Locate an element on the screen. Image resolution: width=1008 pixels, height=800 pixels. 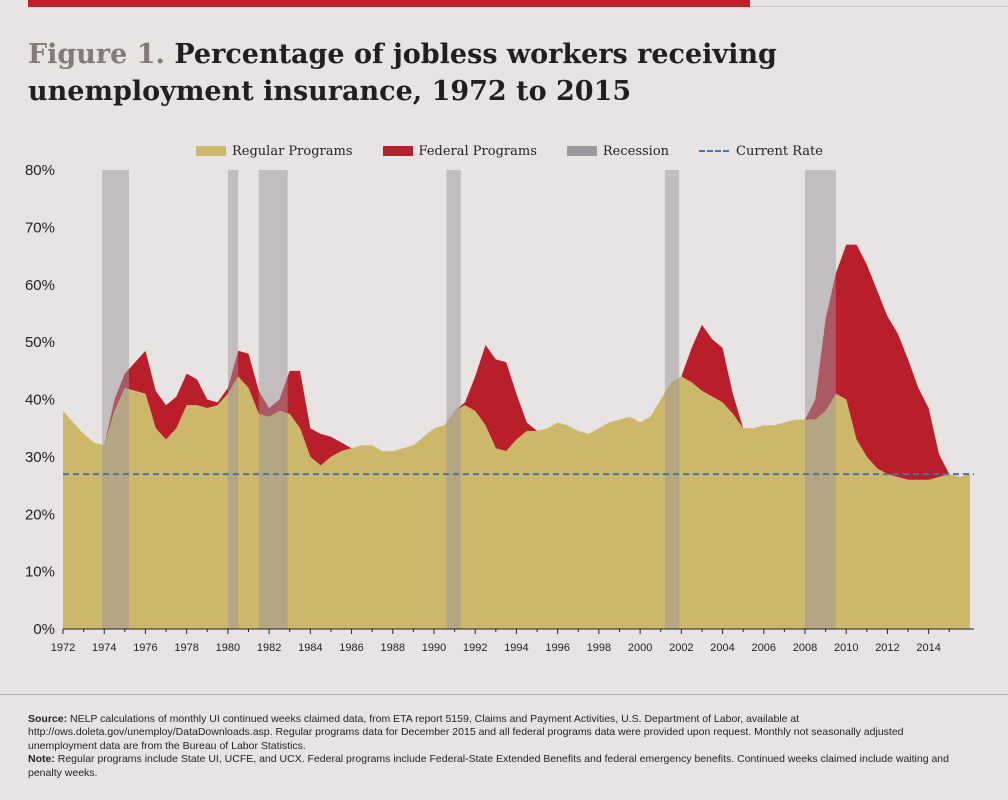
x-tick-label: 1974 is located at coordinates (104, 648).